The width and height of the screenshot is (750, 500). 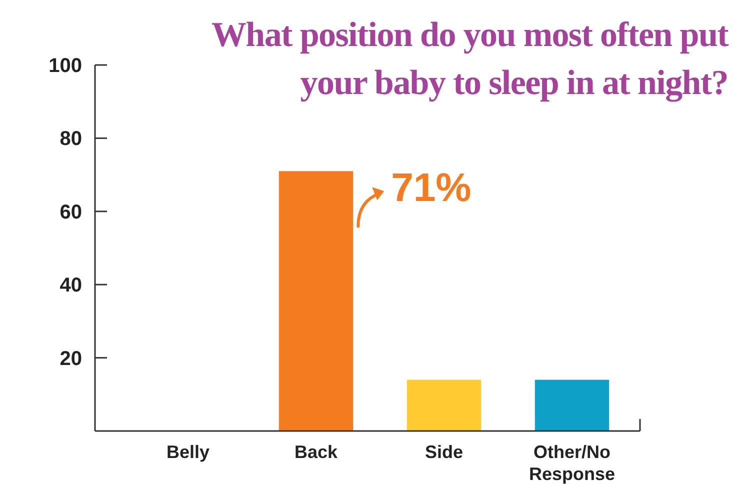 I want to click on x-tick-label: Side, so click(x=444, y=452).